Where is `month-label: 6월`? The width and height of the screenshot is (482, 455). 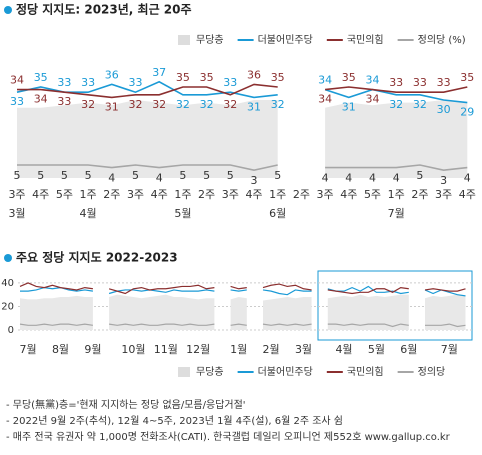
month-label: 6월 is located at coordinates (277, 213).